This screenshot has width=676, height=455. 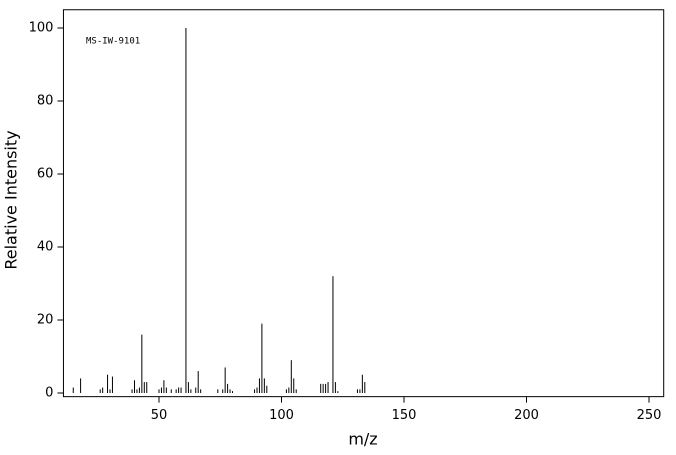 What do you see at coordinates (45, 174) in the screenshot?
I see `y-tick-label: 60` at bounding box center [45, 174].